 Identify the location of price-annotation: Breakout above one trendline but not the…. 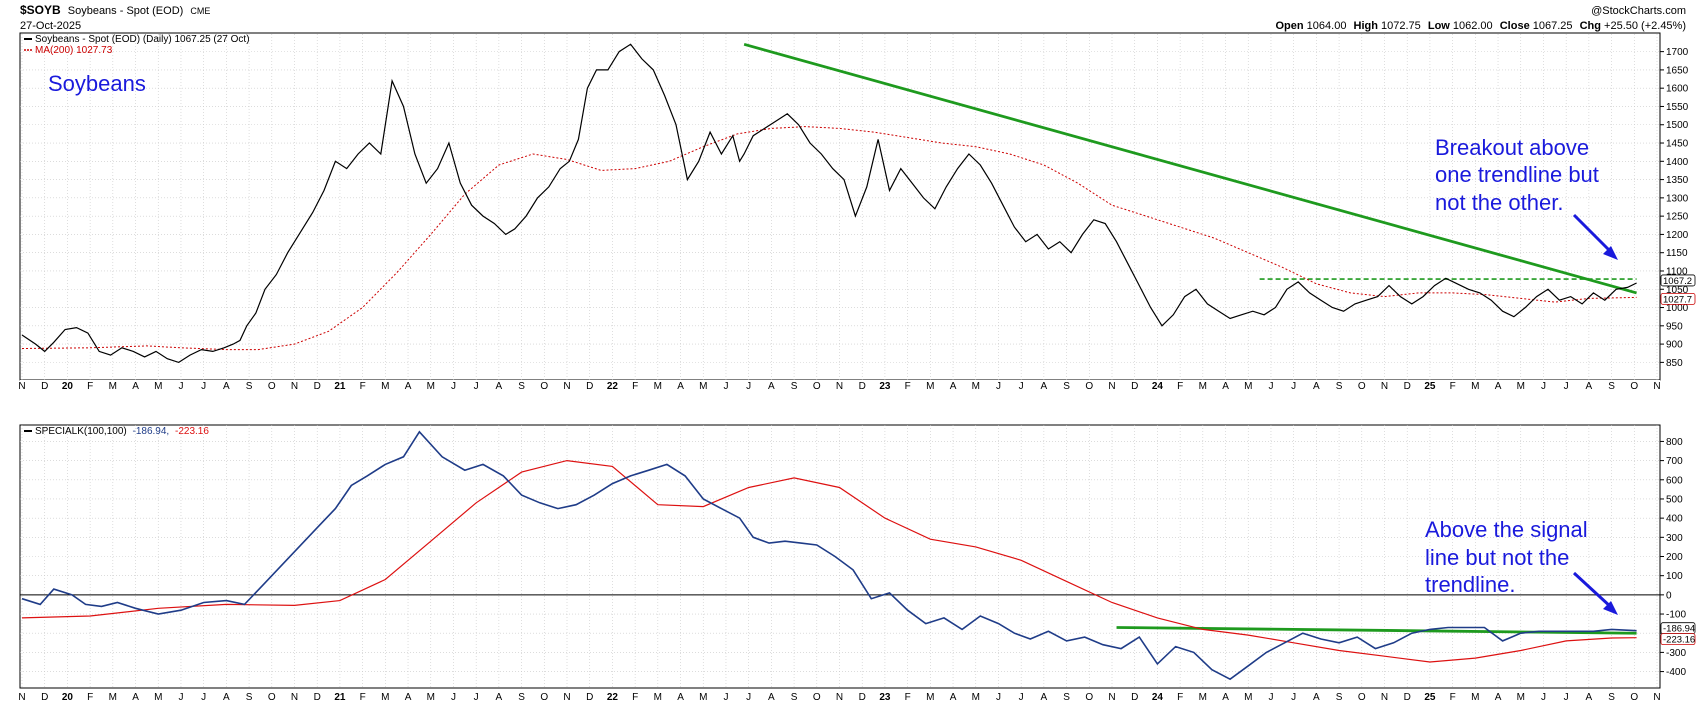
(1526, 197).